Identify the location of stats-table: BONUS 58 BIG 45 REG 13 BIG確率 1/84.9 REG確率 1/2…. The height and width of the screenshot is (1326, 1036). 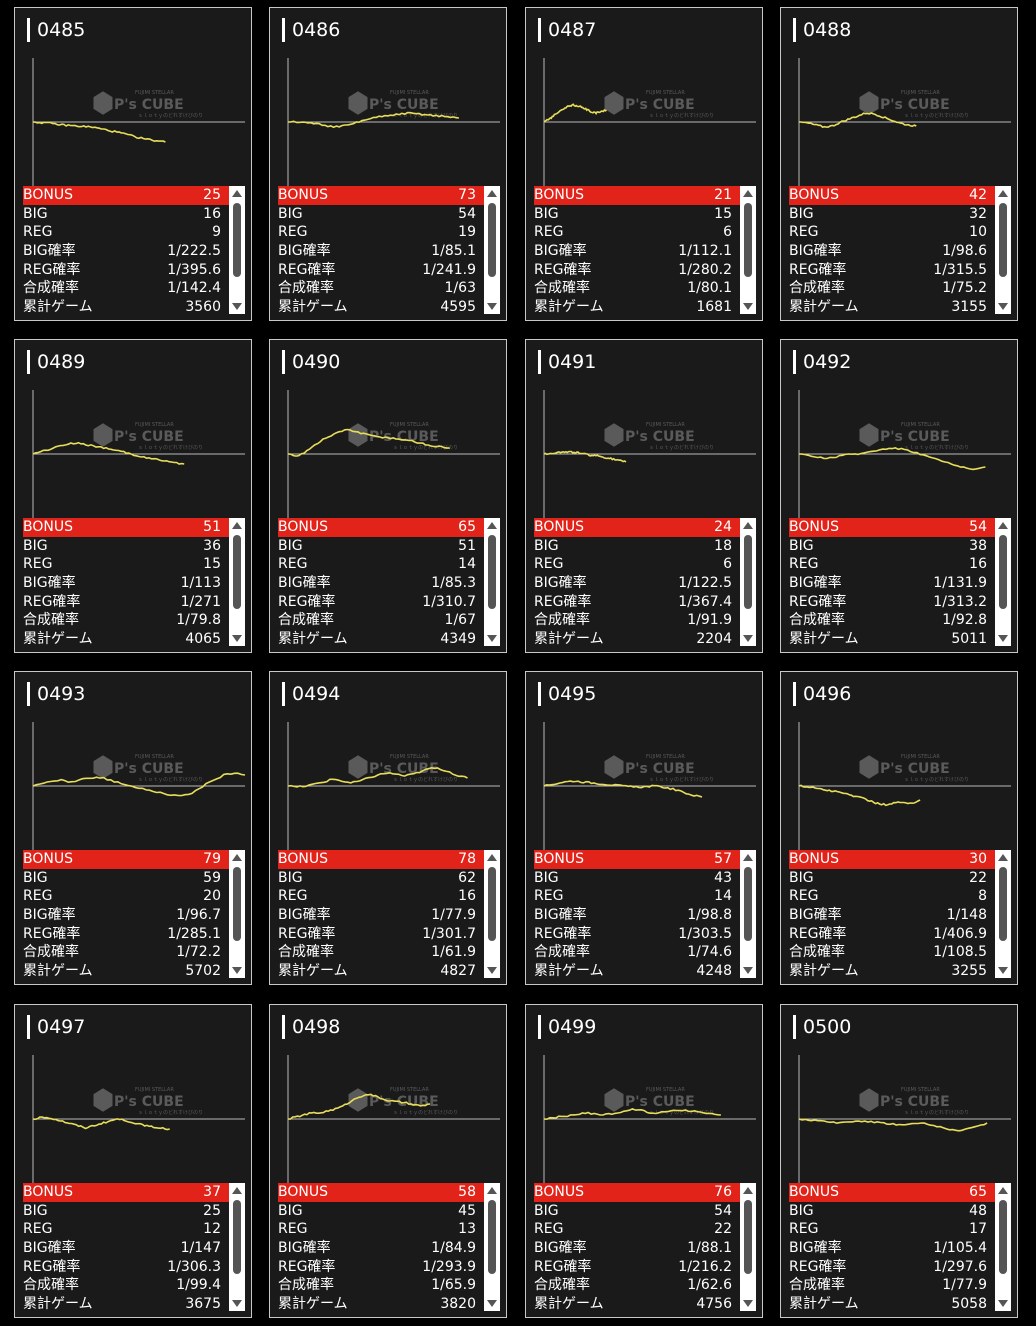
(389, 1247).